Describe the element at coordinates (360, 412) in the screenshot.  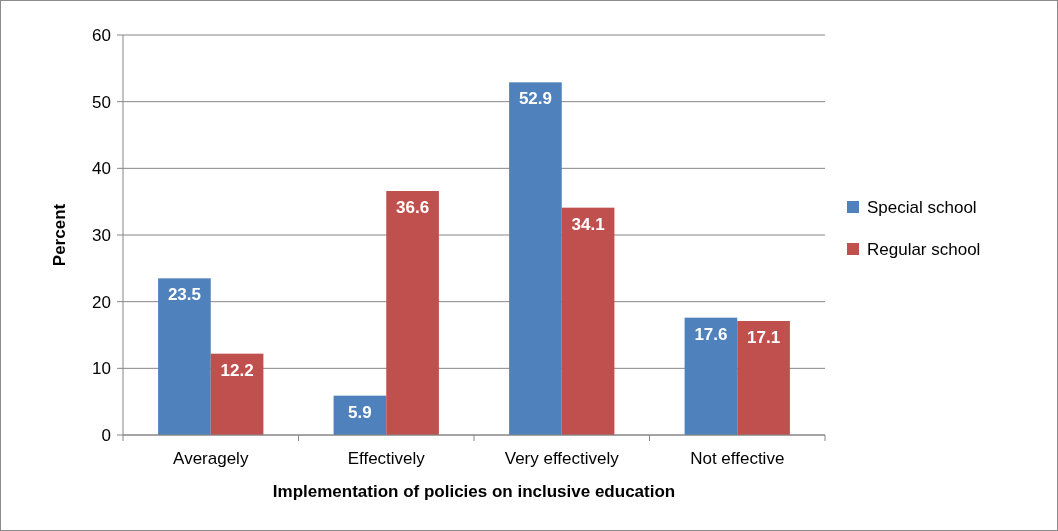
I see `data-label: 5.9` at that location.